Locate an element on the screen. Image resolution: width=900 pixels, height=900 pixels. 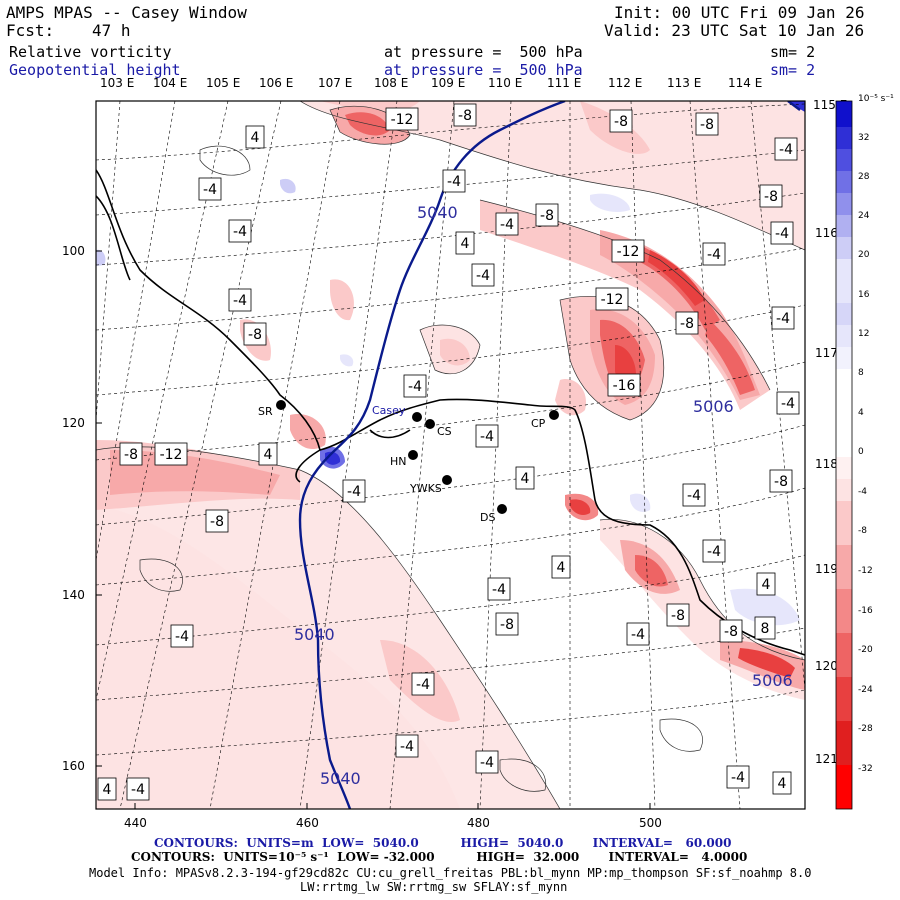
lon-label-top: 105 E is located at coordinates (223, 83).